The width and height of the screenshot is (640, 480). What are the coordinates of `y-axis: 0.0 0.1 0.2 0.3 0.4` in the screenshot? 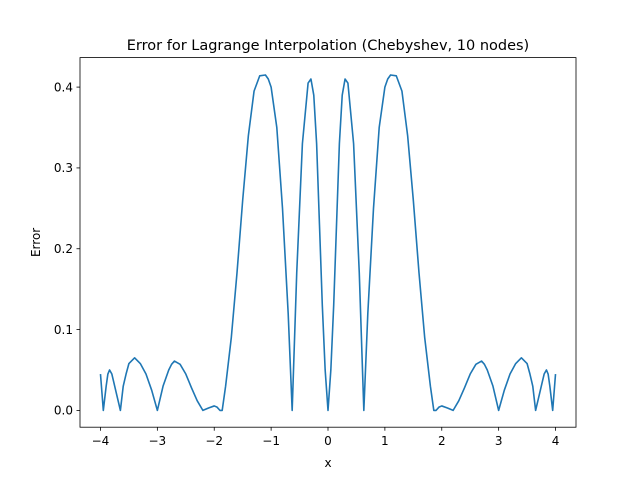 It's located at (67, 249).